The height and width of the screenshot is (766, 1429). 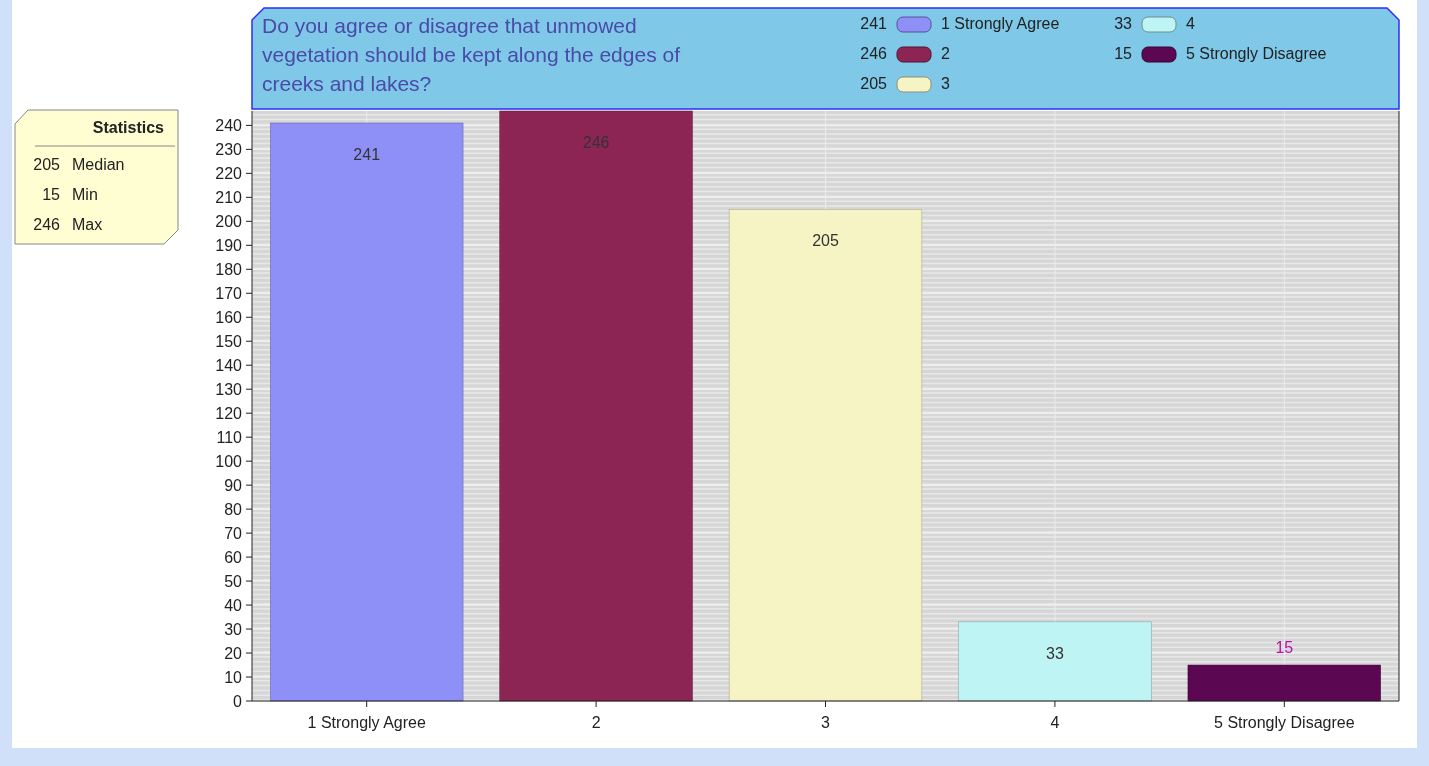 I want to click on legend-label: 3, so click(x=945, y=83).